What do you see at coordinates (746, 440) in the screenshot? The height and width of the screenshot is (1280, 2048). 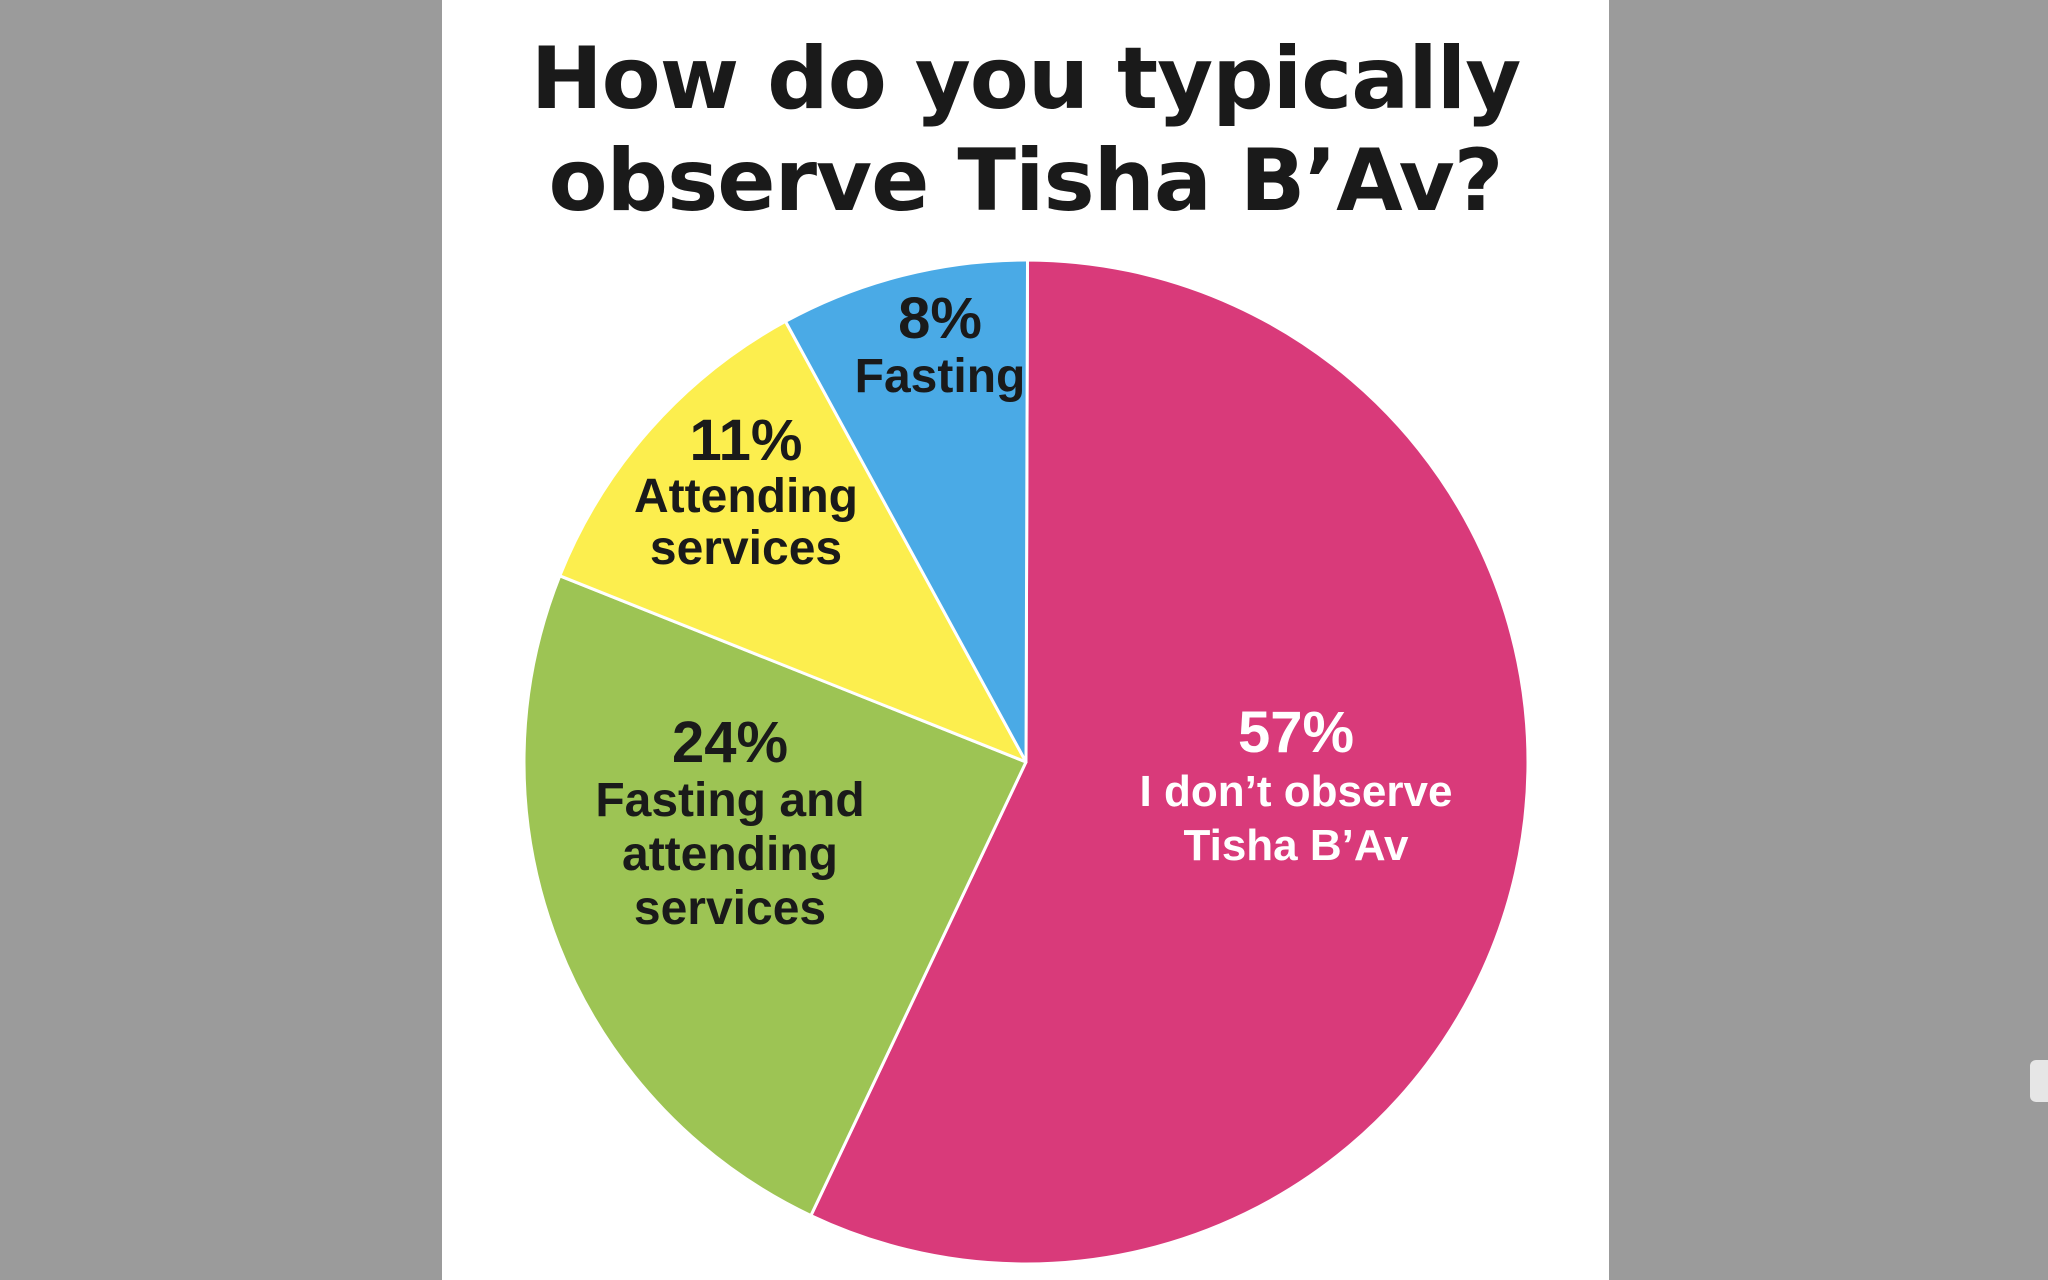 I see `slice-percent-label: 11%` at bounding box center [746, 440].